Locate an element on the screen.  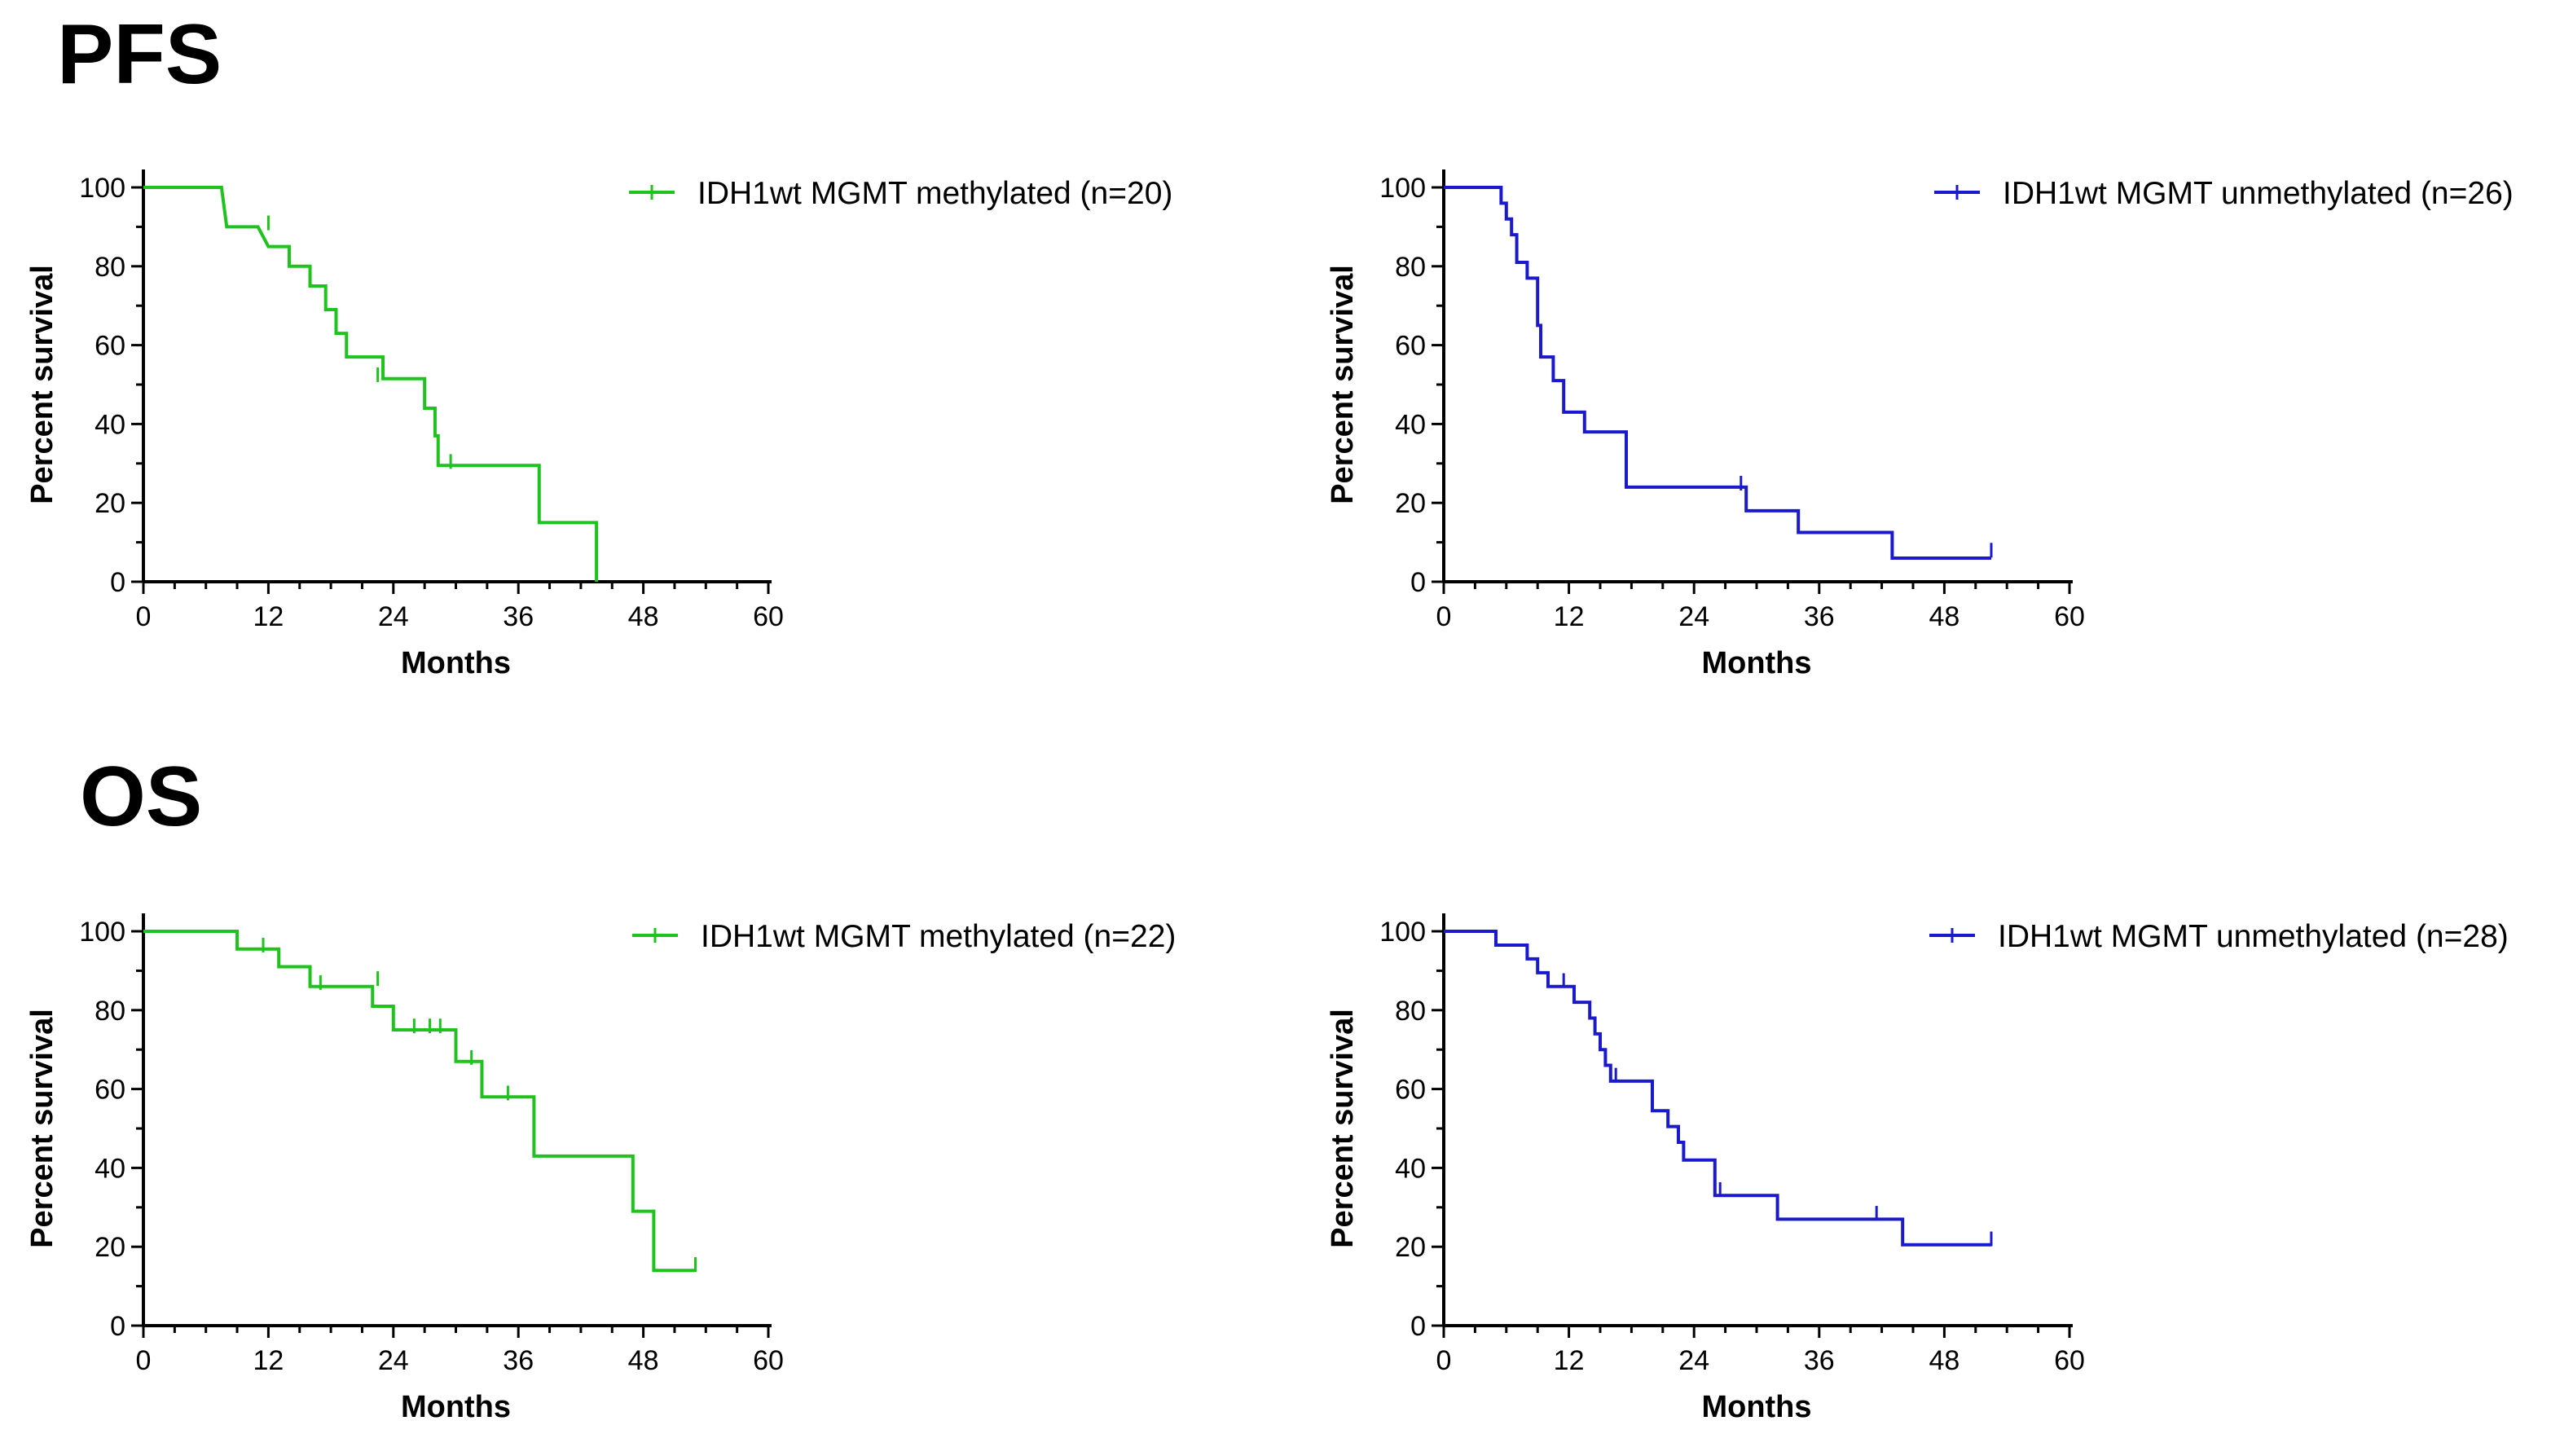
legend: IDH1wt MGMT unmethylated (n=28) is located at coordinates (2219, 937).